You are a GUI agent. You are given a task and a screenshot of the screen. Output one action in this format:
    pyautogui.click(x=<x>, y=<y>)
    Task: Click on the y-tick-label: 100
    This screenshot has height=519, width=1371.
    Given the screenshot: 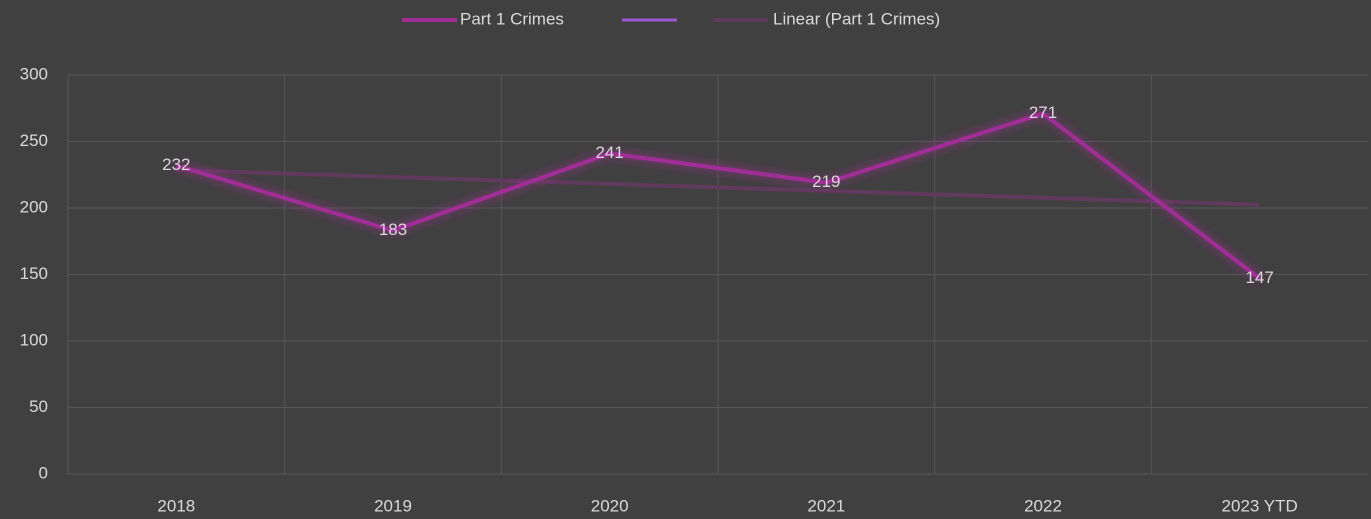 What is the action you would take?
    pyautogui.click(x=34, y=339)
    